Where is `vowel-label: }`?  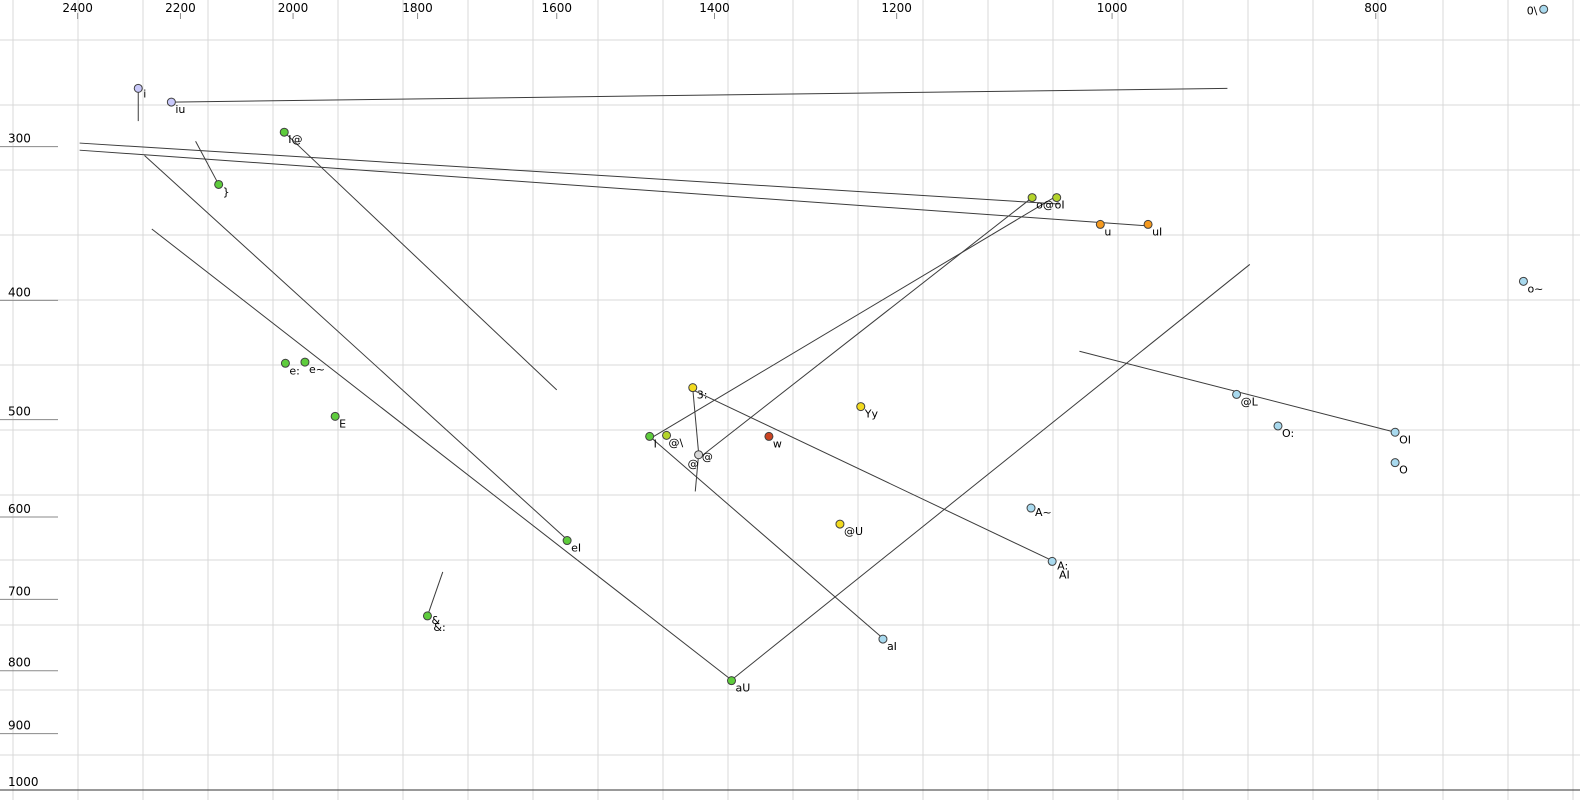
vowel-label: } is located at coordinates (226, 191).